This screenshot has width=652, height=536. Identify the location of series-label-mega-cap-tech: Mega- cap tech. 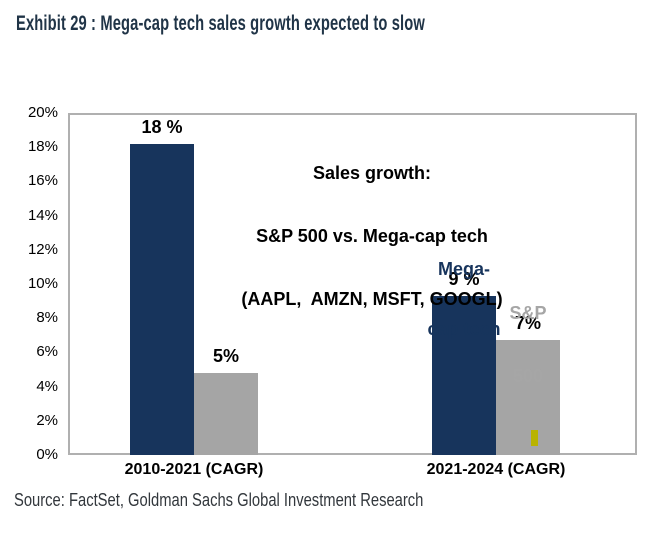
(464, 299).